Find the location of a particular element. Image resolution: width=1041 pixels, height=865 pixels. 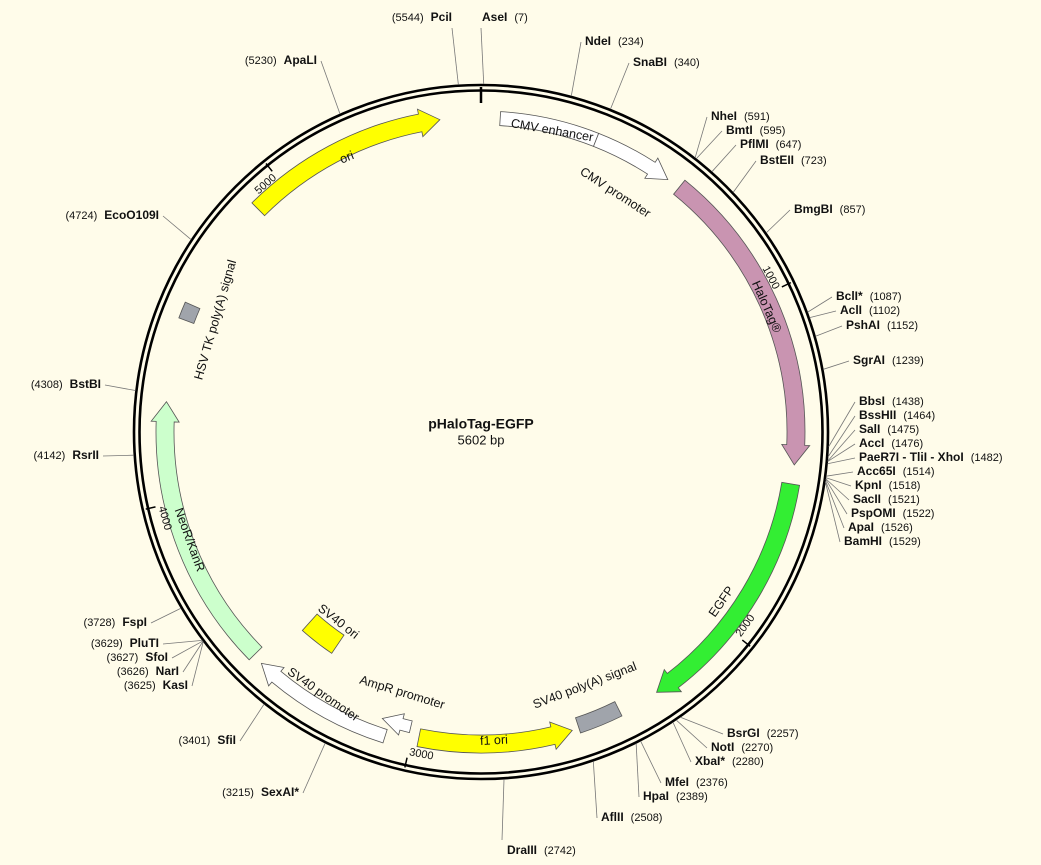

site-name: Acc65I is located at coordinates (876, 471).